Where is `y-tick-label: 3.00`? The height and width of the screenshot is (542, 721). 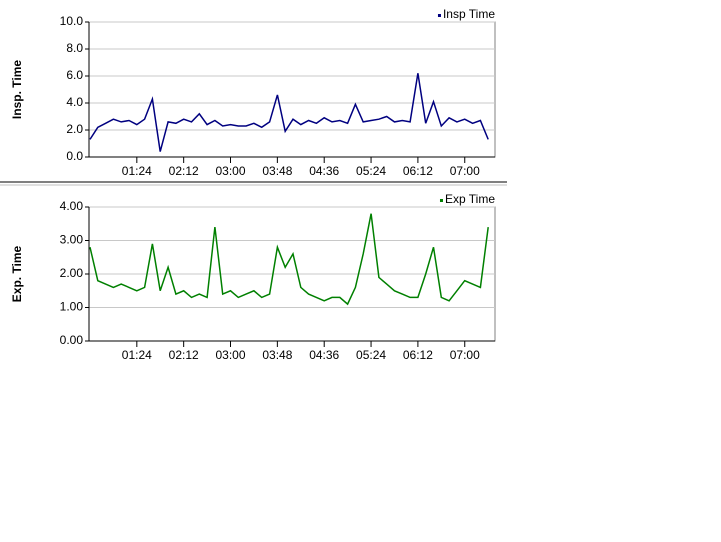 y-tick-label: 3.00 is located at coordinates (72, 240).